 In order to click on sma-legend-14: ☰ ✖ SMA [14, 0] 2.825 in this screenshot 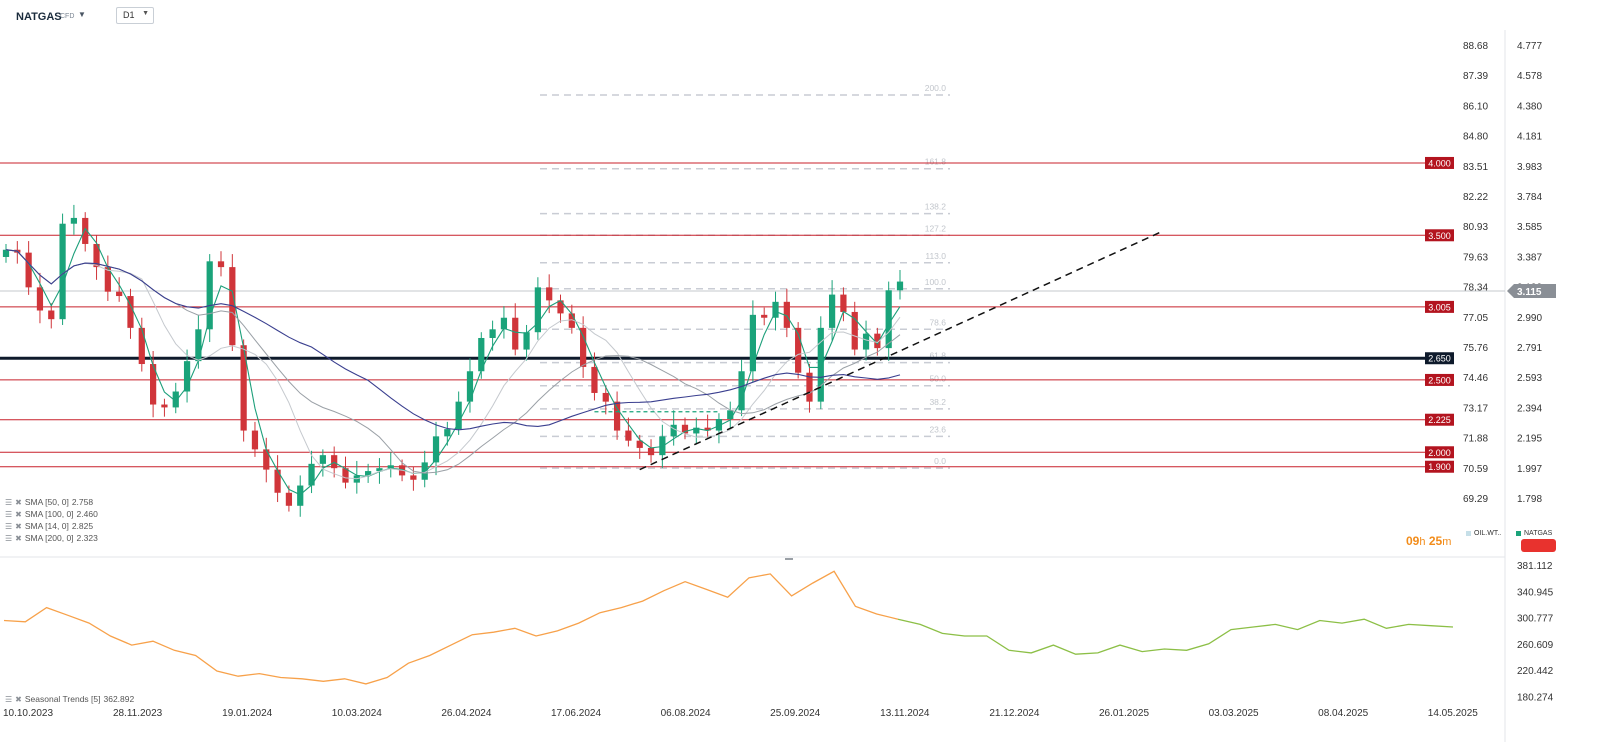, I will do `click(49, 526)`.